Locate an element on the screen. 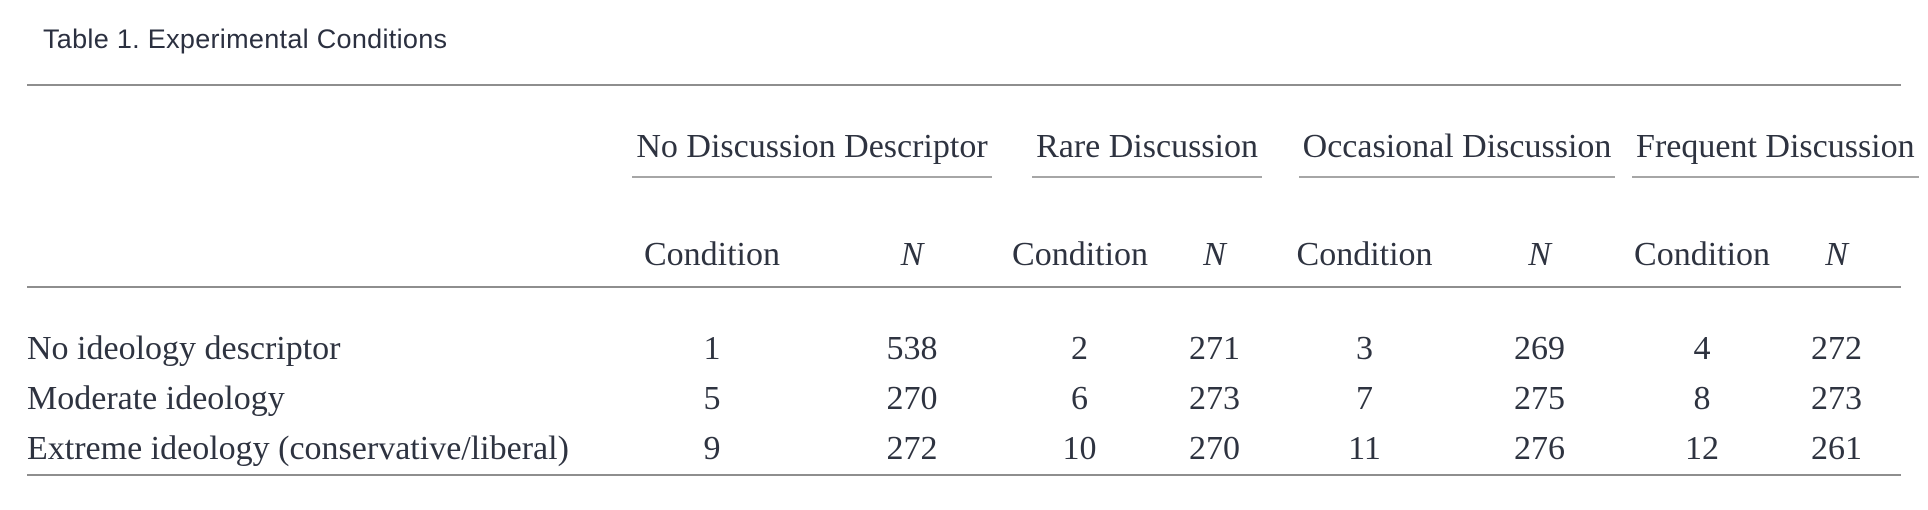 The image size is (1928, 510). n-value: 271 is located at coordinates (1215, 348).